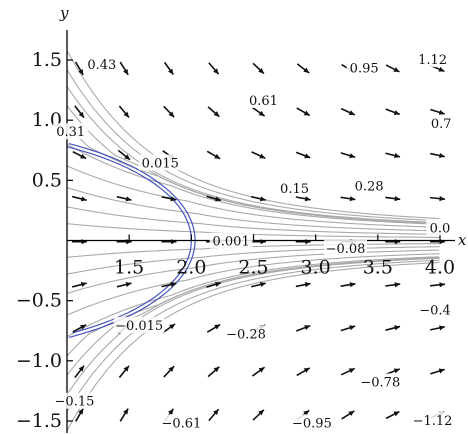  I want to click on svg-text: 0.28, so click(369, 186).